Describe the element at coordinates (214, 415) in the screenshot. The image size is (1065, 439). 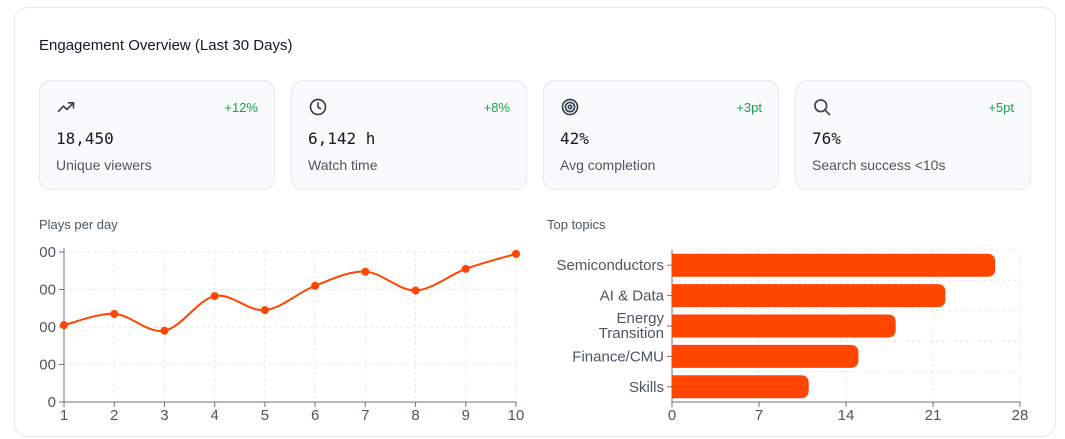
I see `x-tick-label: 4` at that location.